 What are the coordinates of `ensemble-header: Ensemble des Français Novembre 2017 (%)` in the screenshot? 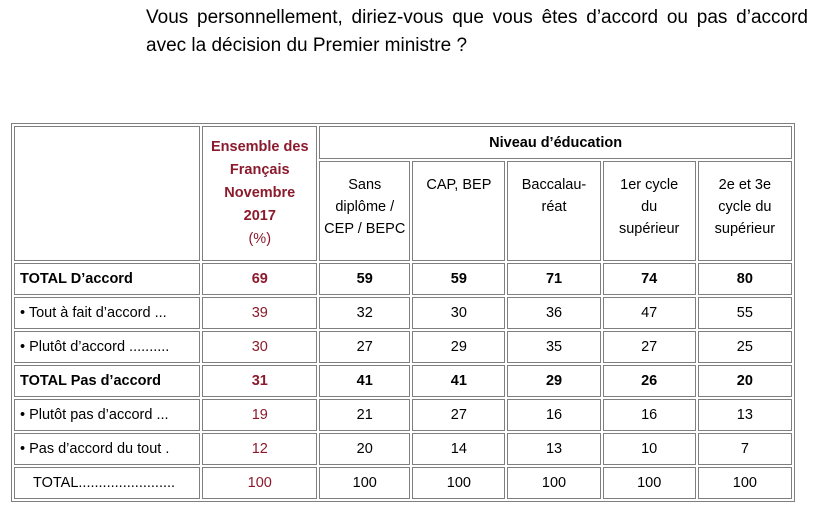 It's located at (260, 193).